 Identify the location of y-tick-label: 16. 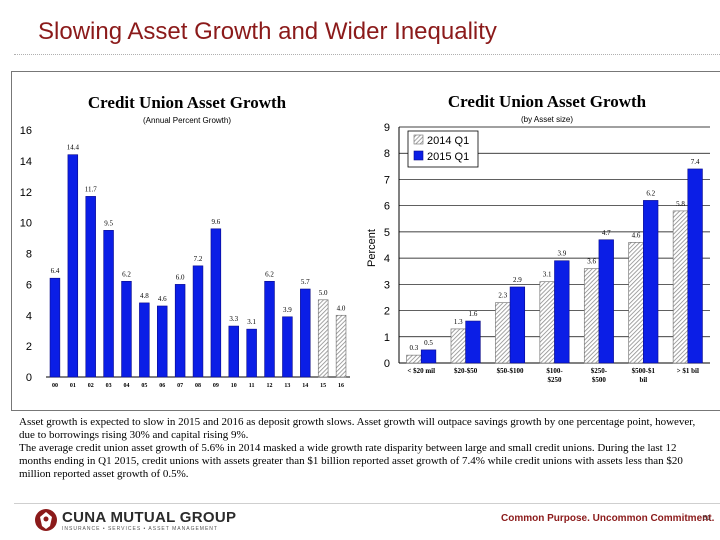
(26, 131).